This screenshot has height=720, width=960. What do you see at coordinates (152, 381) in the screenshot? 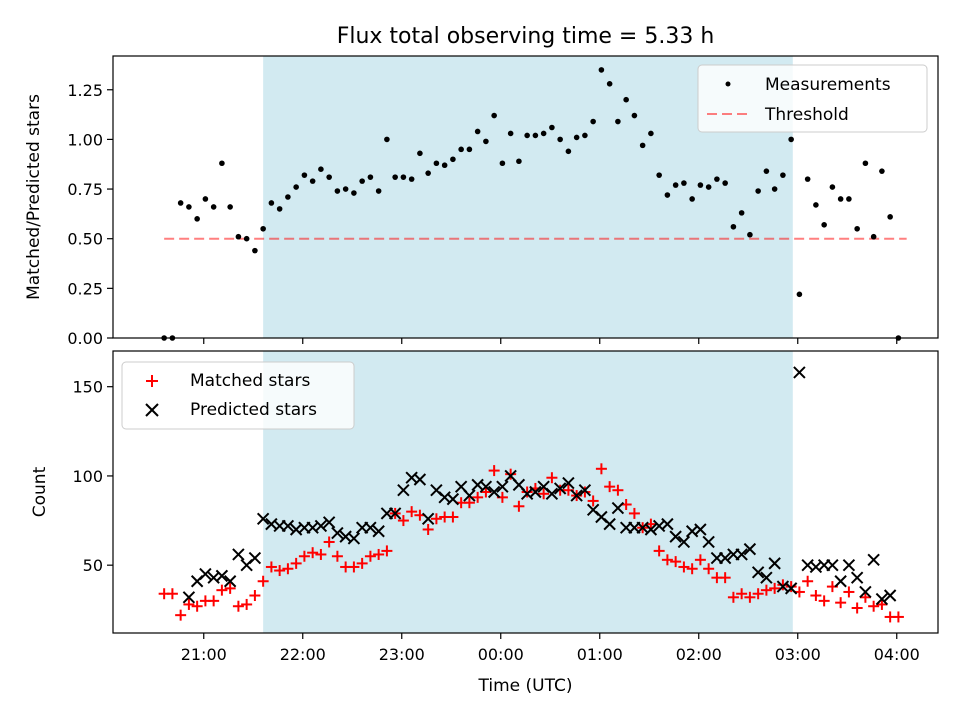
I see `legend-matched-marker` at bounding box center [152, 381].